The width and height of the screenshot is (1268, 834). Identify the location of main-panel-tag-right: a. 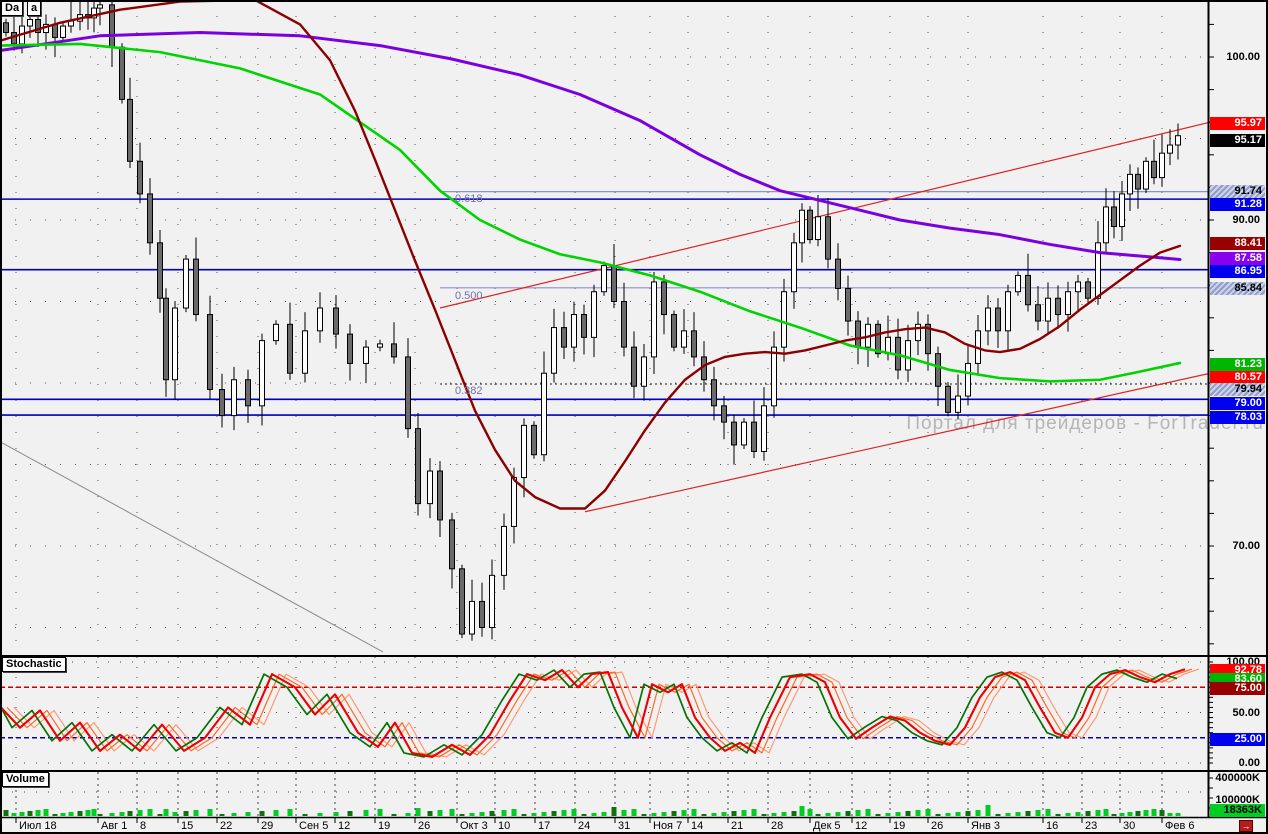
(34, 8).